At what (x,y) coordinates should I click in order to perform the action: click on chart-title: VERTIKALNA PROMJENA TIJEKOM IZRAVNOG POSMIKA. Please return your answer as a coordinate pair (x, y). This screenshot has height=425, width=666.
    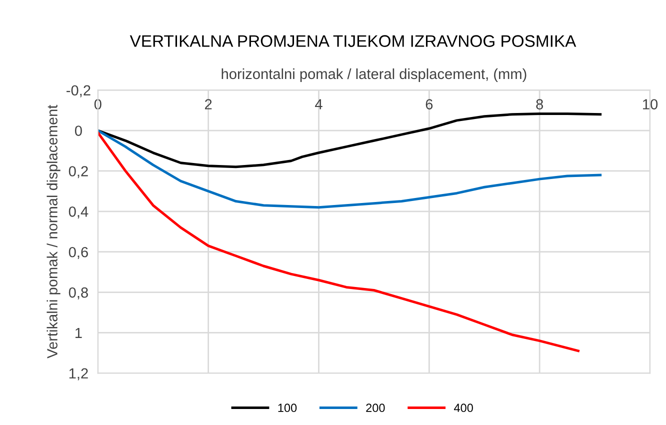
    Looking at the image, I should click on (353, 41).